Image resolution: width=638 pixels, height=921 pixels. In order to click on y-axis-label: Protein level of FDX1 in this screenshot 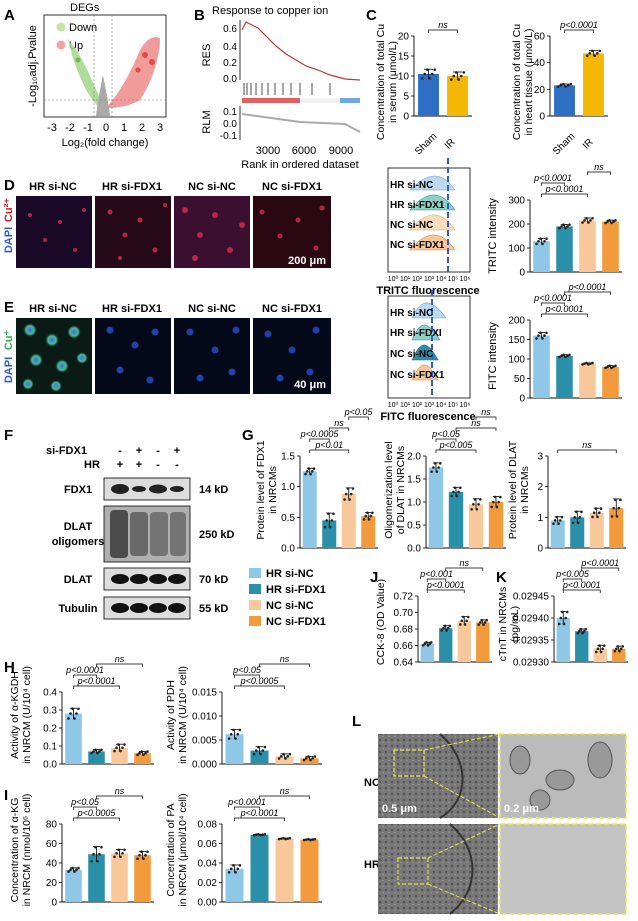, I will do `click(261, 489)`.